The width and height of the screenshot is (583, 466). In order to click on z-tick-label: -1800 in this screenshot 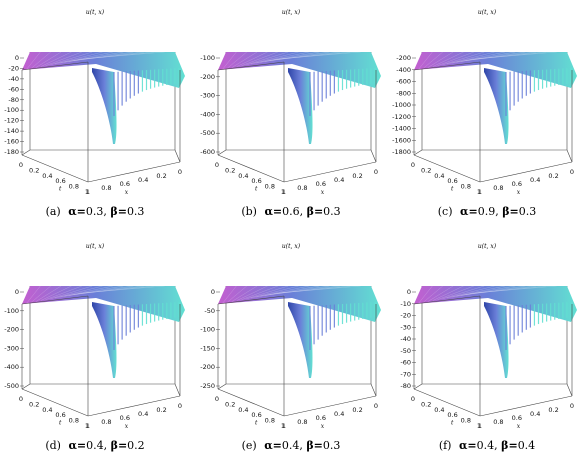, I will do `click(401, 152)`.